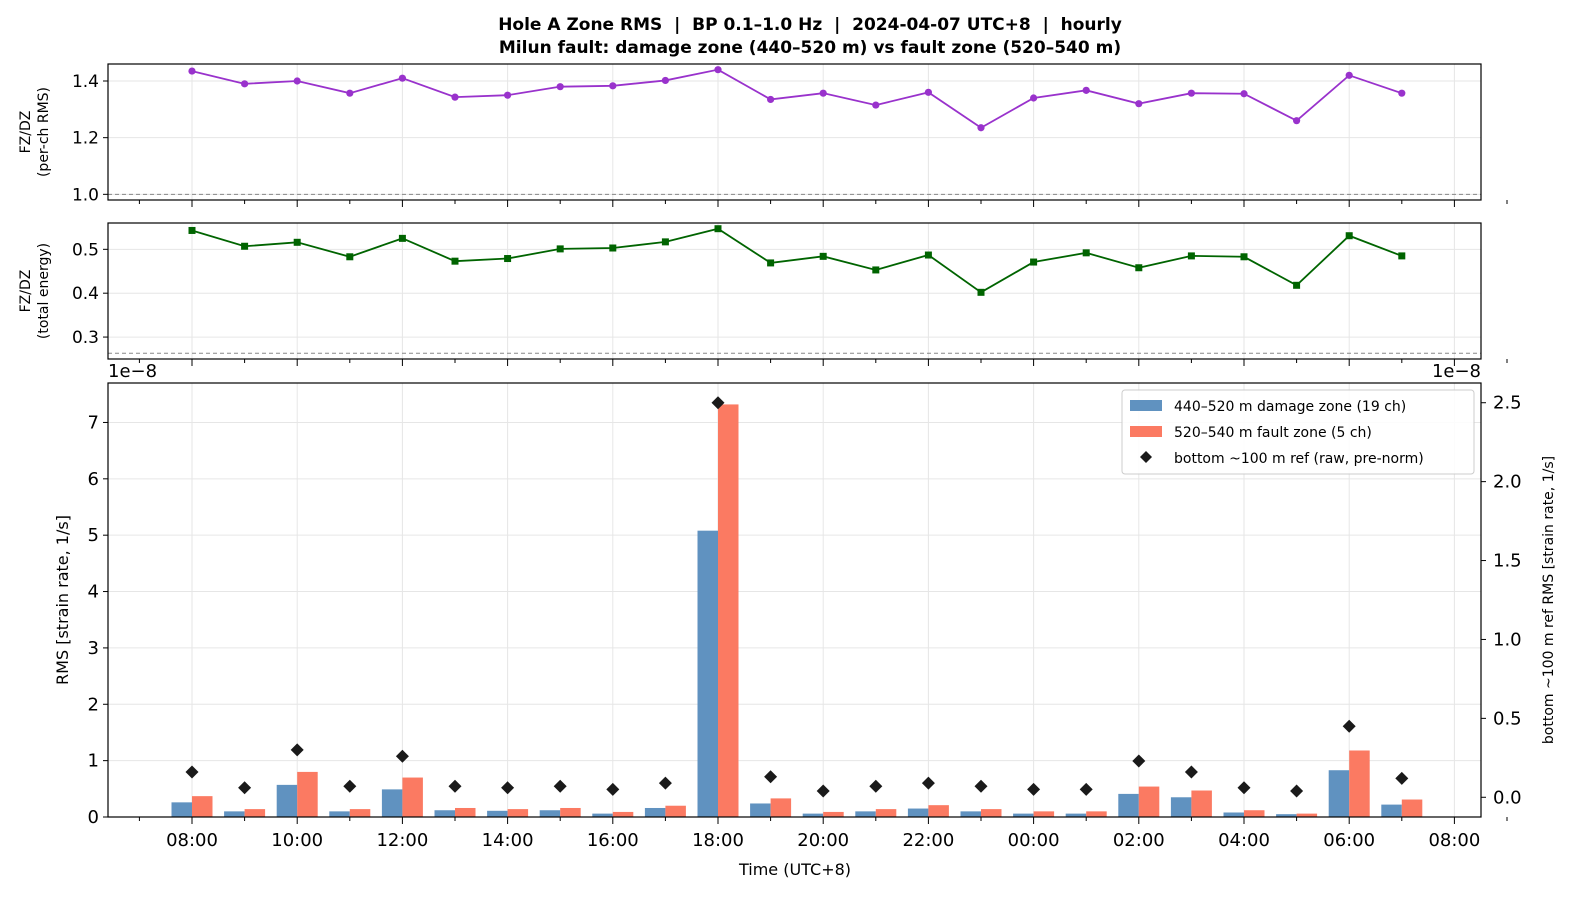  What do you see at coordinates (1146, 405) in the screenshot?
I see `legend-swatch-damage` at bounding box center [1146, 405].